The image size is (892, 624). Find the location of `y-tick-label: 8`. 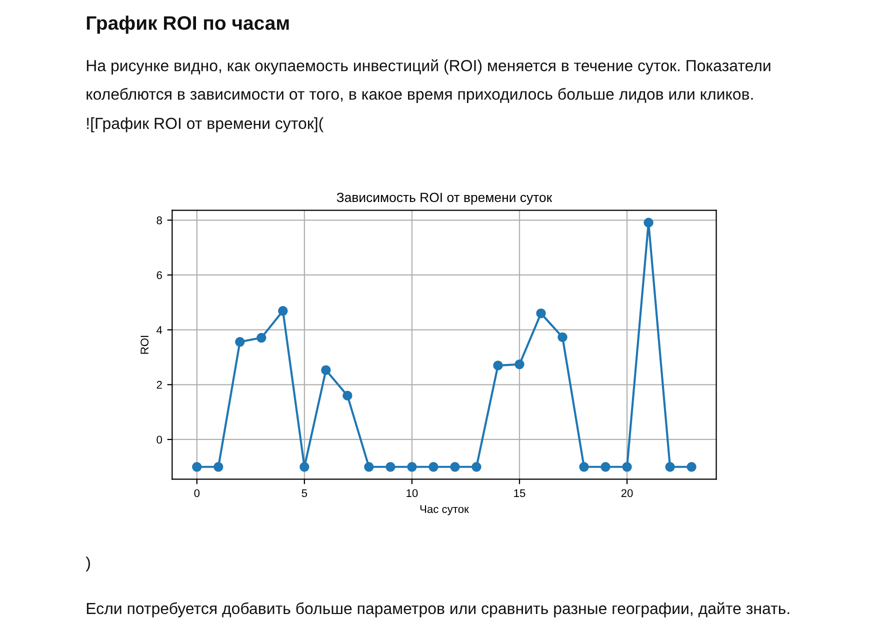

y-tick-label: 8 is located at coordinates (159, 220).